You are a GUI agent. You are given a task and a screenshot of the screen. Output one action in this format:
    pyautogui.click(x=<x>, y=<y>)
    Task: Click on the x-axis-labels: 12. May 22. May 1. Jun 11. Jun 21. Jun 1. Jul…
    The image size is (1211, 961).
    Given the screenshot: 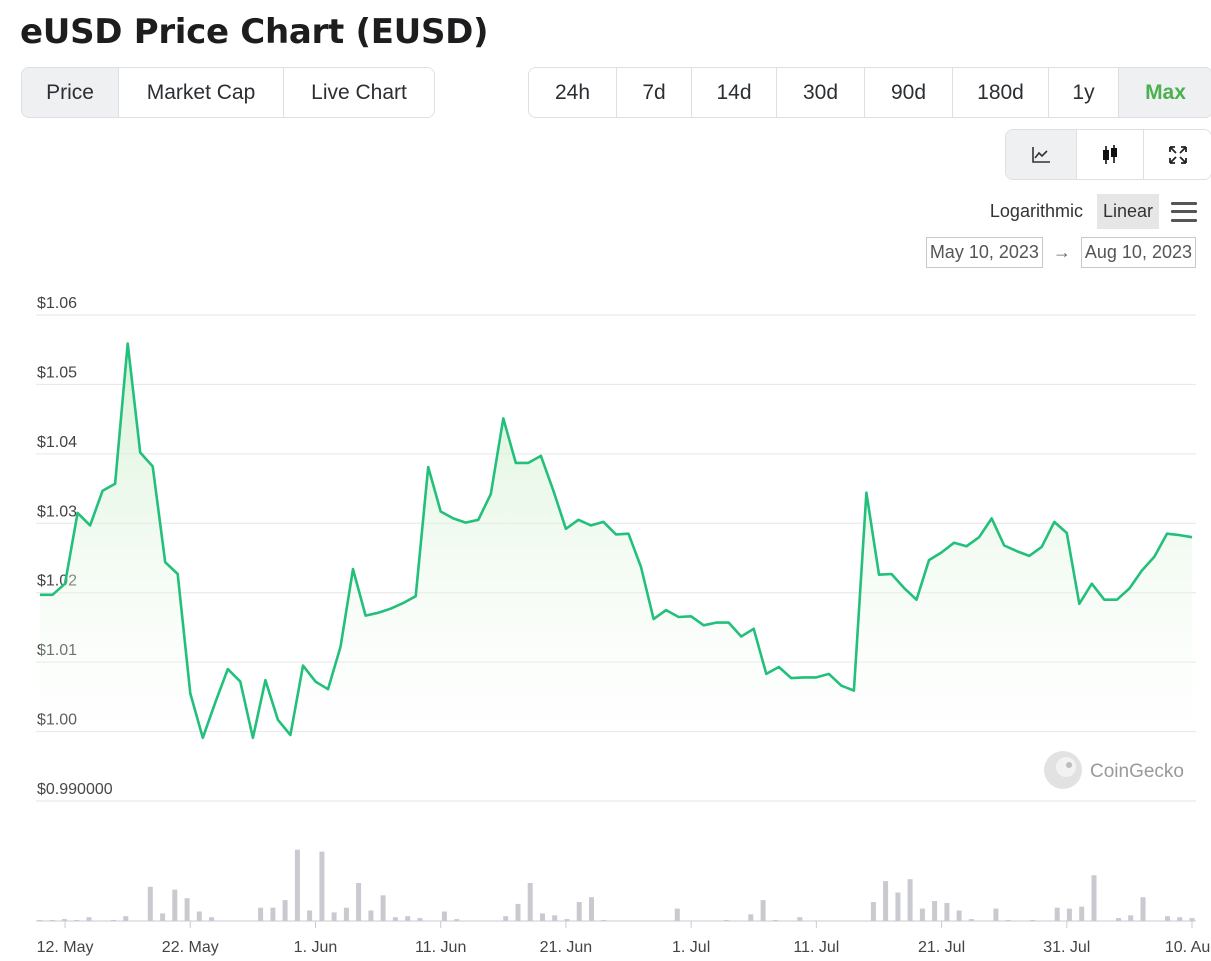 What is the action you would take?
    pyautogui.click(x=624, y=938)
    